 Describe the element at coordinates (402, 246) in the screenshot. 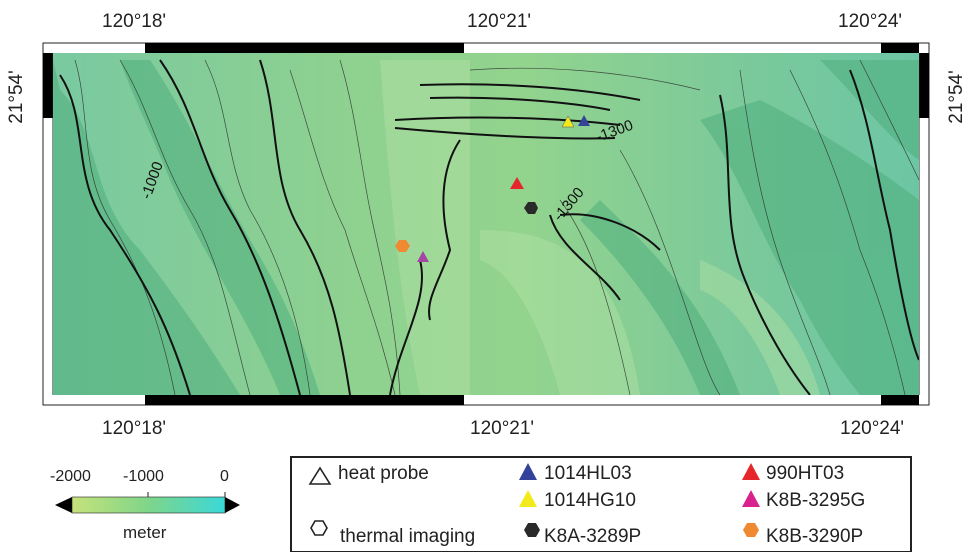

I see `site-K8B-3290P-marker` at that location.